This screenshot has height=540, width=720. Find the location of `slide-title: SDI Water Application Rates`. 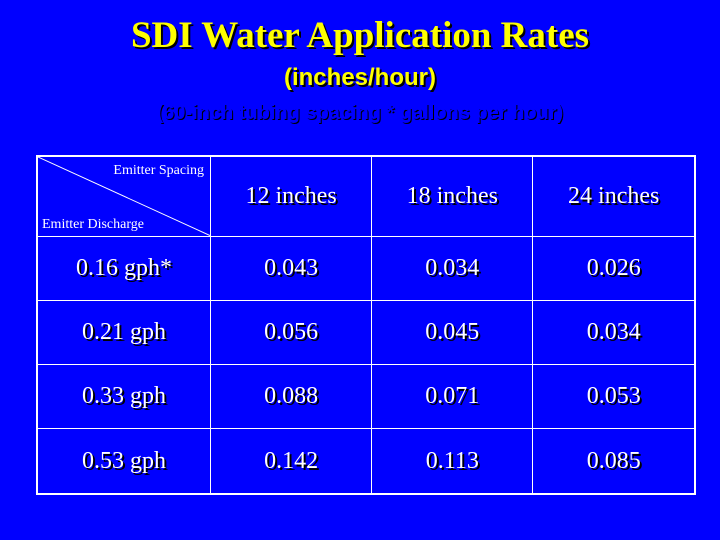

slide-title: SDI Water Application Rates is located at coordinates (360, 35).